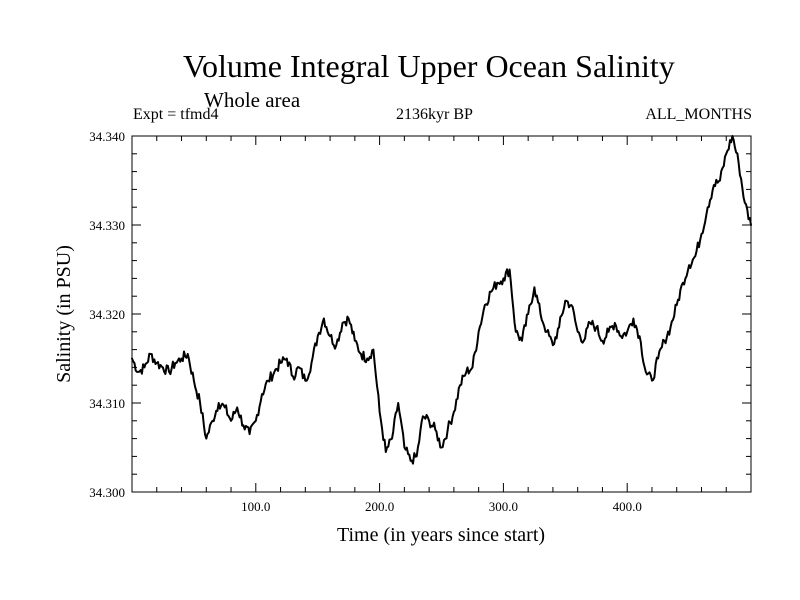 This screenshot has height=600, width=800. What do you see at coordinates (107, 403) in the screenshot?
I see `y-tick-label: 34.310` at bounding box center [107, 403].